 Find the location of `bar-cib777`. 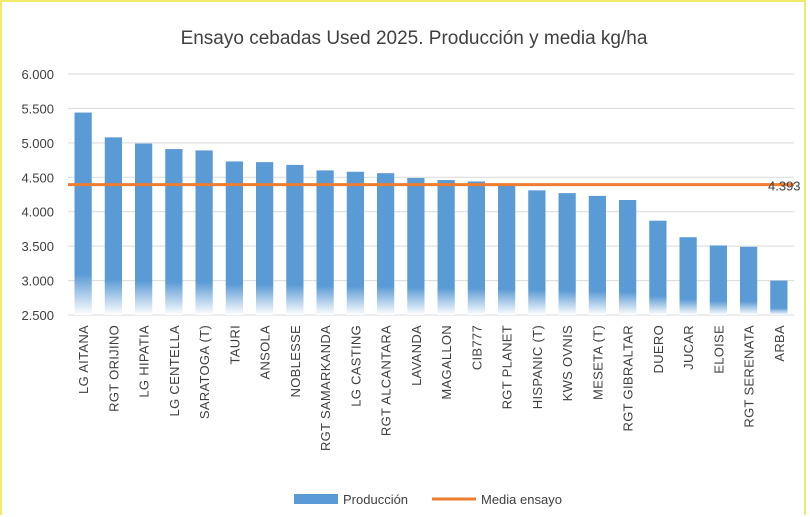

bar-cib777 is located at coordinates (476, 248).